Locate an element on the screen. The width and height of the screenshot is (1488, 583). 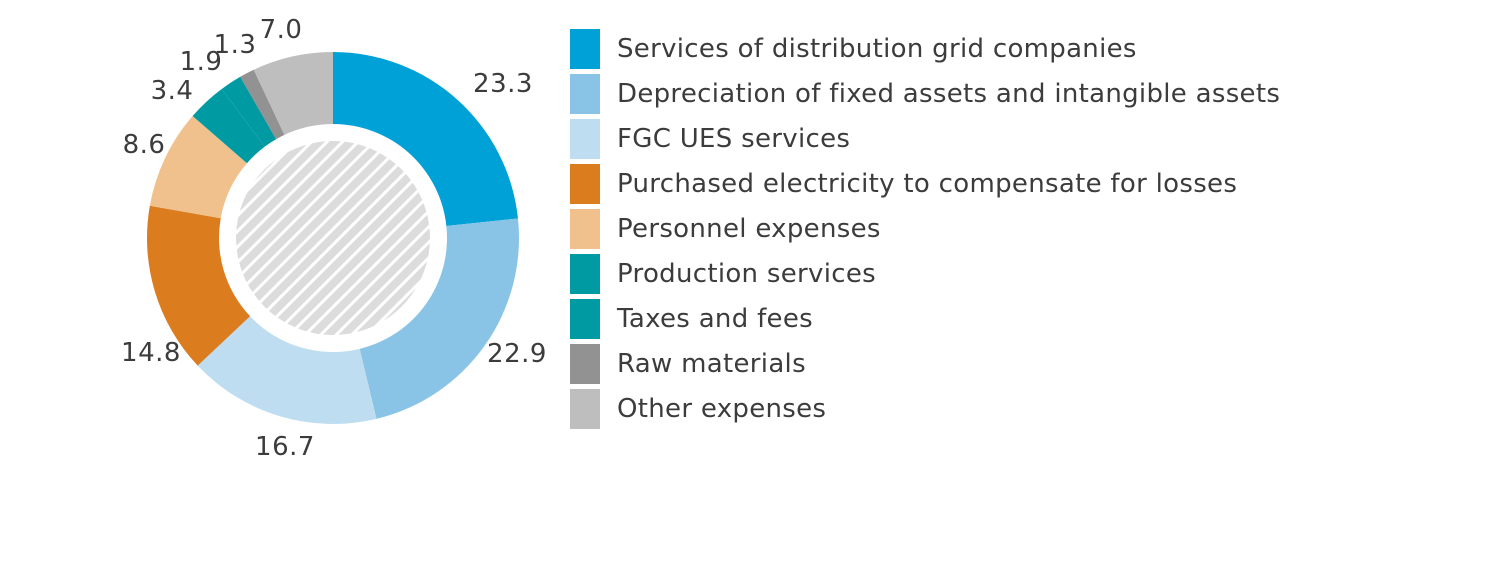
legend-row: Taxes and fees is located at coordinates (925, 319).